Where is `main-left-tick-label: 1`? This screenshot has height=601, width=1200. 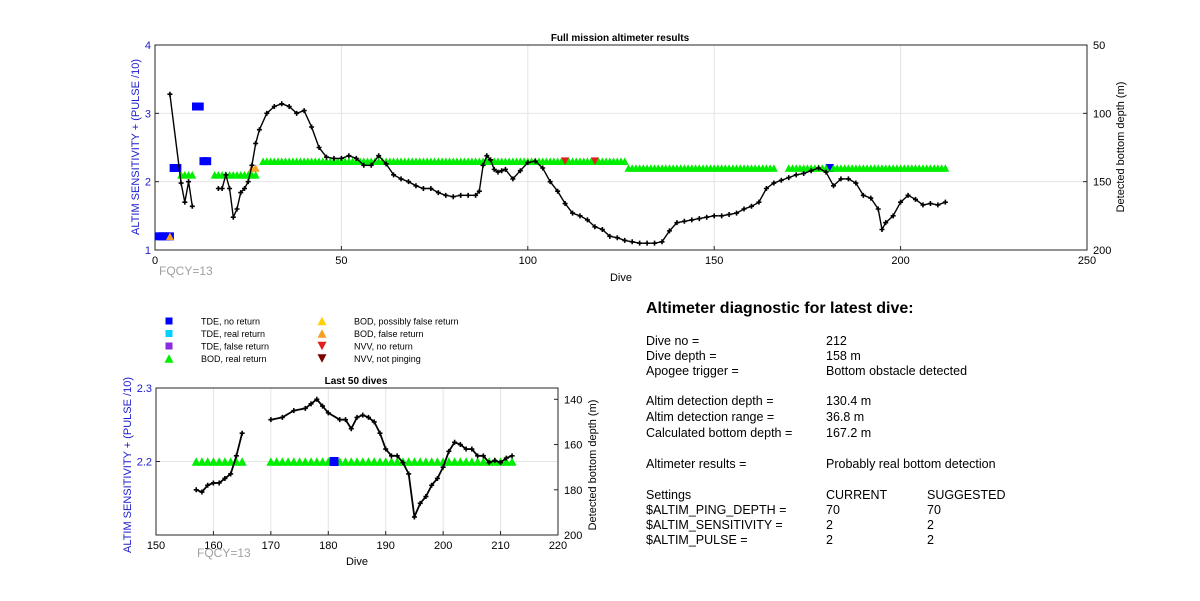
main-left-tick-label: 1 is located at coordinates (148, 251).